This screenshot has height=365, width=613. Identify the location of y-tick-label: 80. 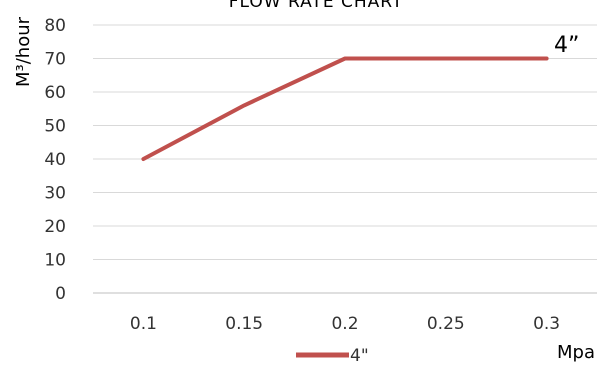
(55, 26).